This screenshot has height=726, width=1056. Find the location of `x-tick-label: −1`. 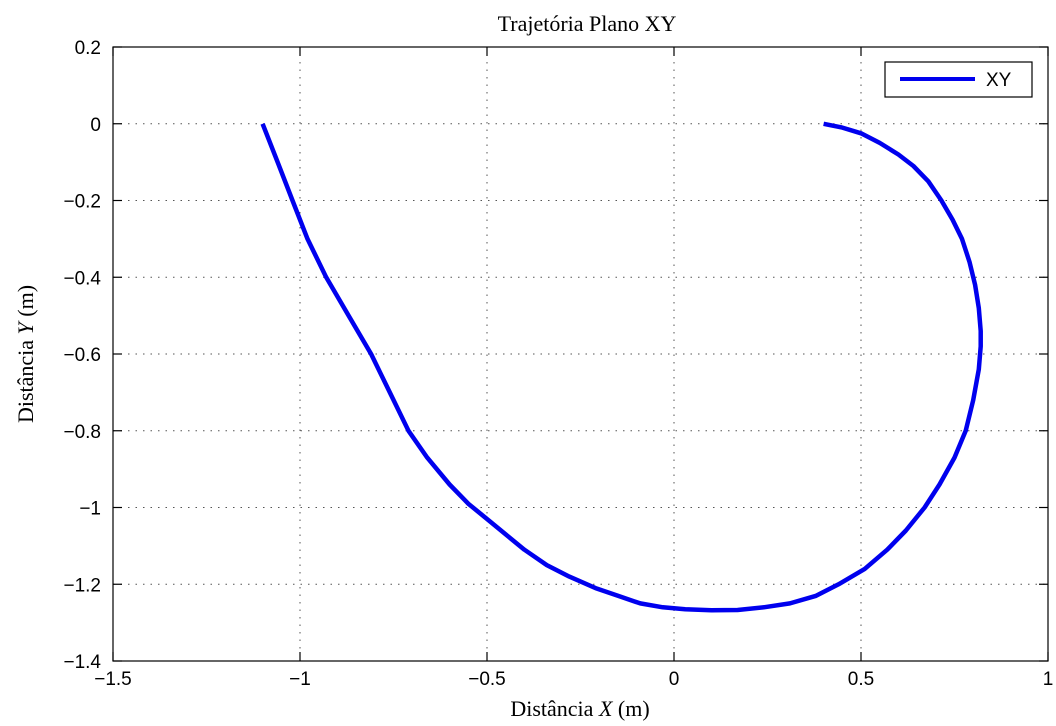

x-tick-label: −1 is located at coordinates (300, 679).